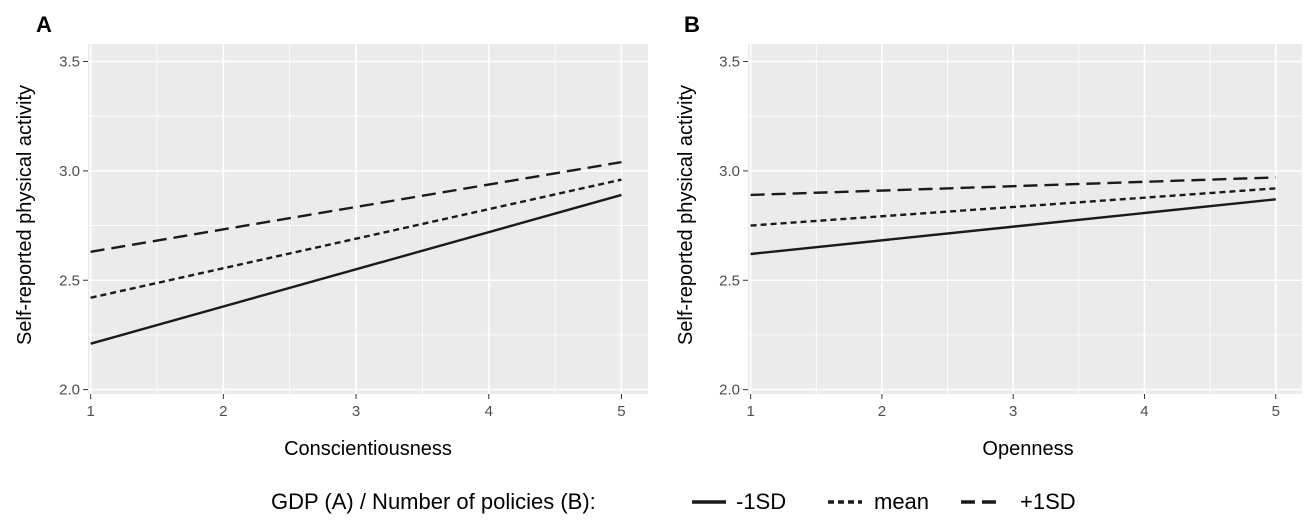 The height and width of the screenshot is (522, 1310). Describe the element at coordinates (44, 24) in the screenshot. I see `panel-a-letter: A` at that location.